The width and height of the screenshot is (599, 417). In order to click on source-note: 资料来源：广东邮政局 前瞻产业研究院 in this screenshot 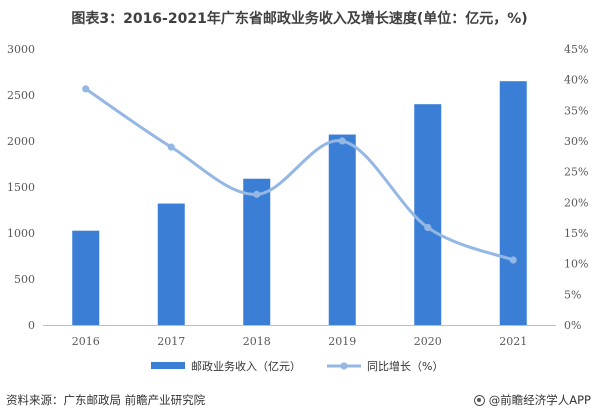, I will do `click(106, 400)`.